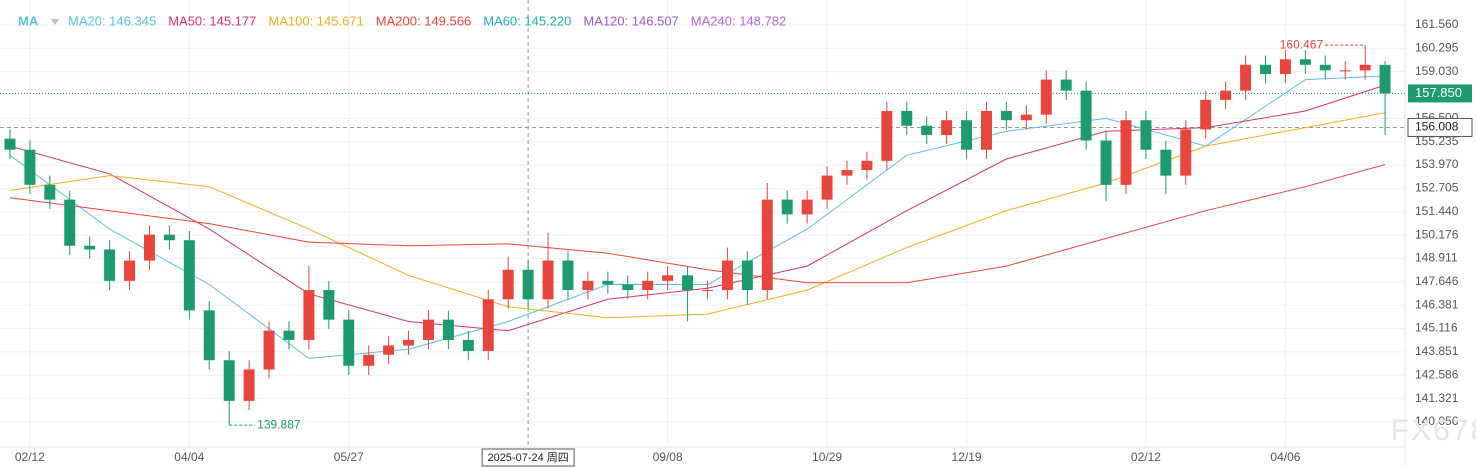 Image resolution: width=1476 pixels, height=467 pixels. Describe the element at coordinates (738, 20) in the screenshot. I see `legend-item: MA240: 148.782` at that location.